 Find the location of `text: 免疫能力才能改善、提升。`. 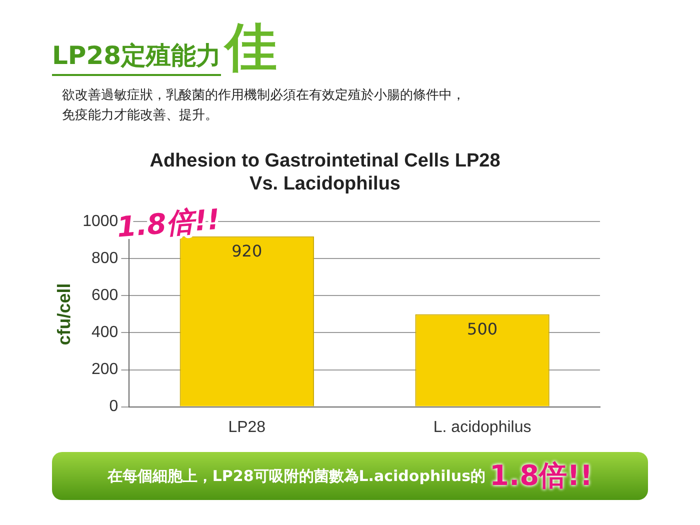

text: 免疫能力才能改善、提升。 is located at coordinates (140, 115).